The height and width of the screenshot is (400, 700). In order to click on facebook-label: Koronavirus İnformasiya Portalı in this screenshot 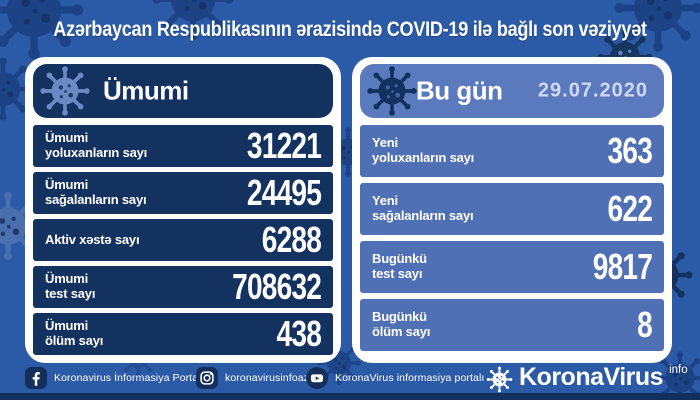, I will do `click(129, 378)`.